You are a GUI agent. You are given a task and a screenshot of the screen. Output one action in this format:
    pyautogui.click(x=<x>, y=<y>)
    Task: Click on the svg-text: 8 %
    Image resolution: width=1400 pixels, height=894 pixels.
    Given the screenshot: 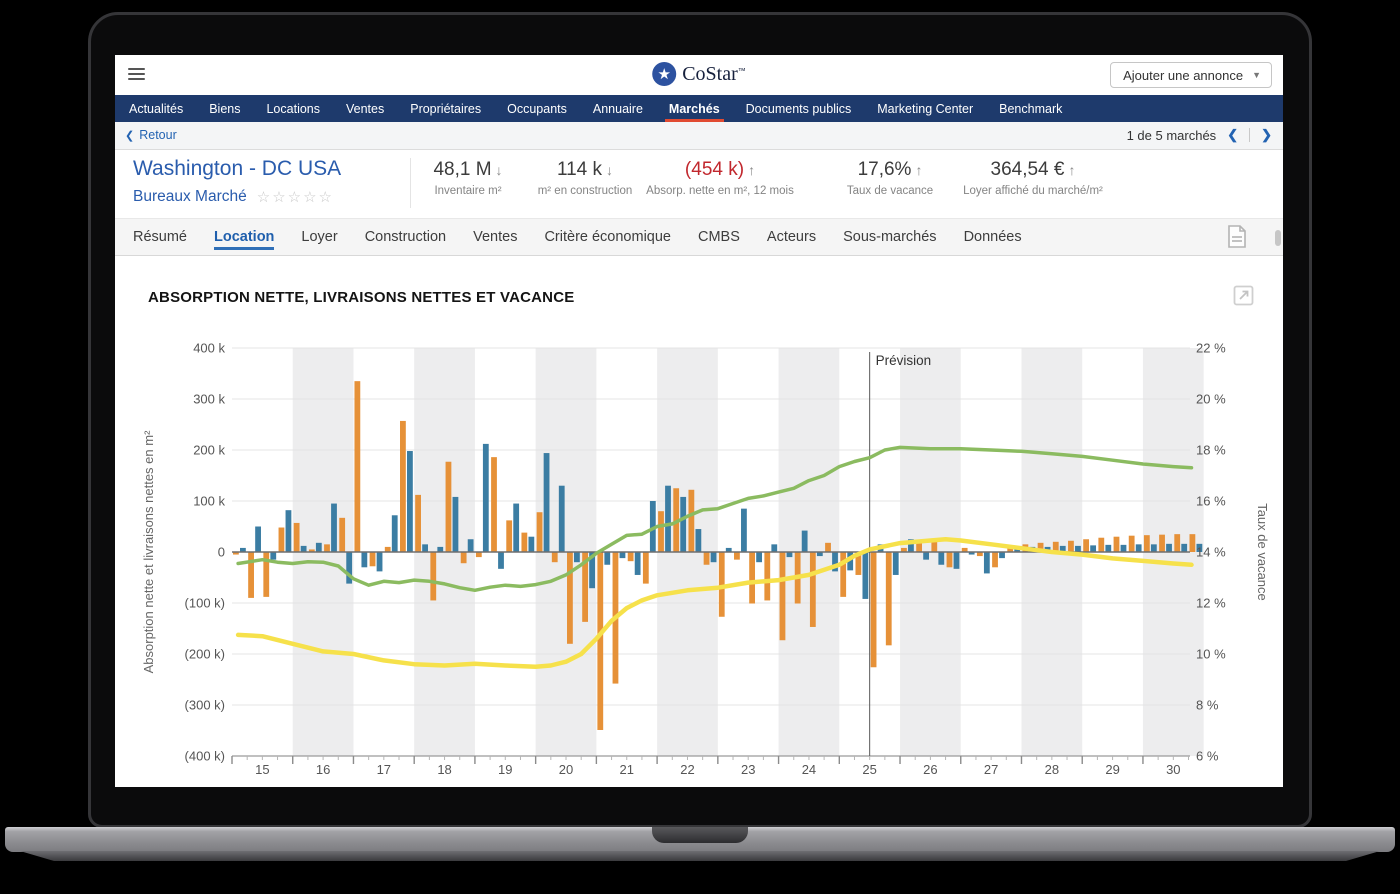 What is the action you would take?
    pyautogui.click(x=1207, y=705)
    